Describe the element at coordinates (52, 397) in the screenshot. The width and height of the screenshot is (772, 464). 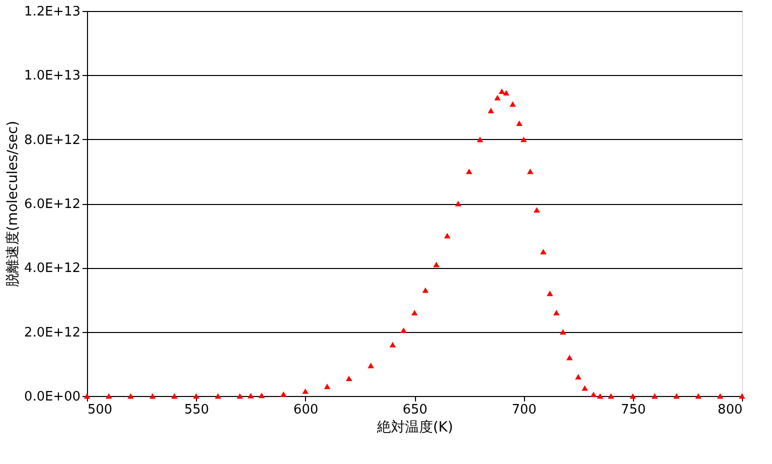
I see `y-tick-label: 0.0E+00` at that location.